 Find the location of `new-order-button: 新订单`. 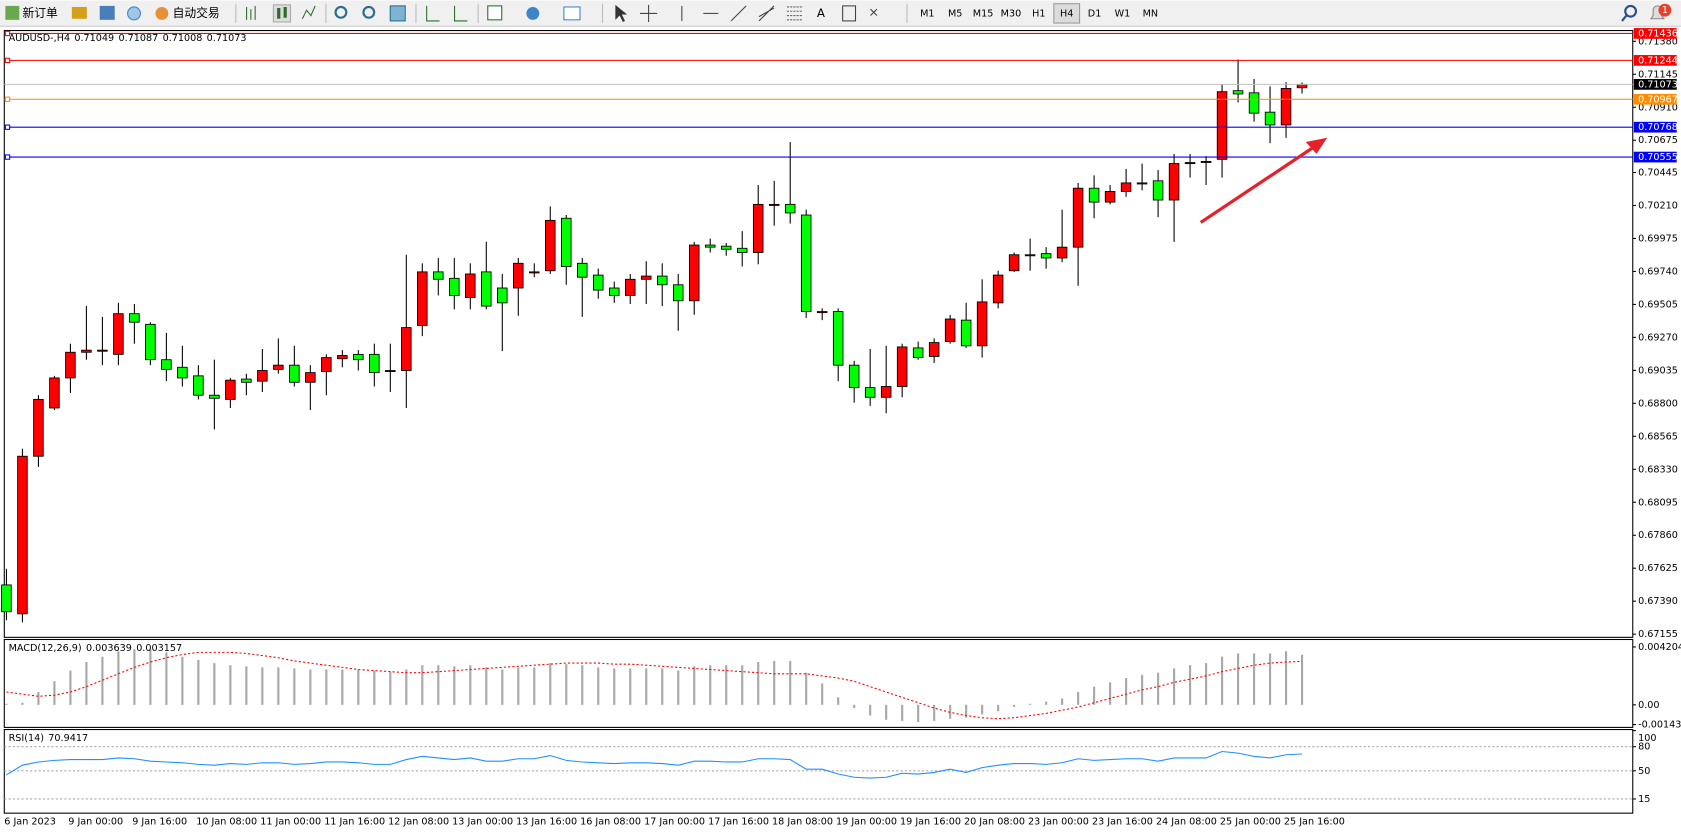

new-order-button: 新订单 is located at coordinates (32, 12).